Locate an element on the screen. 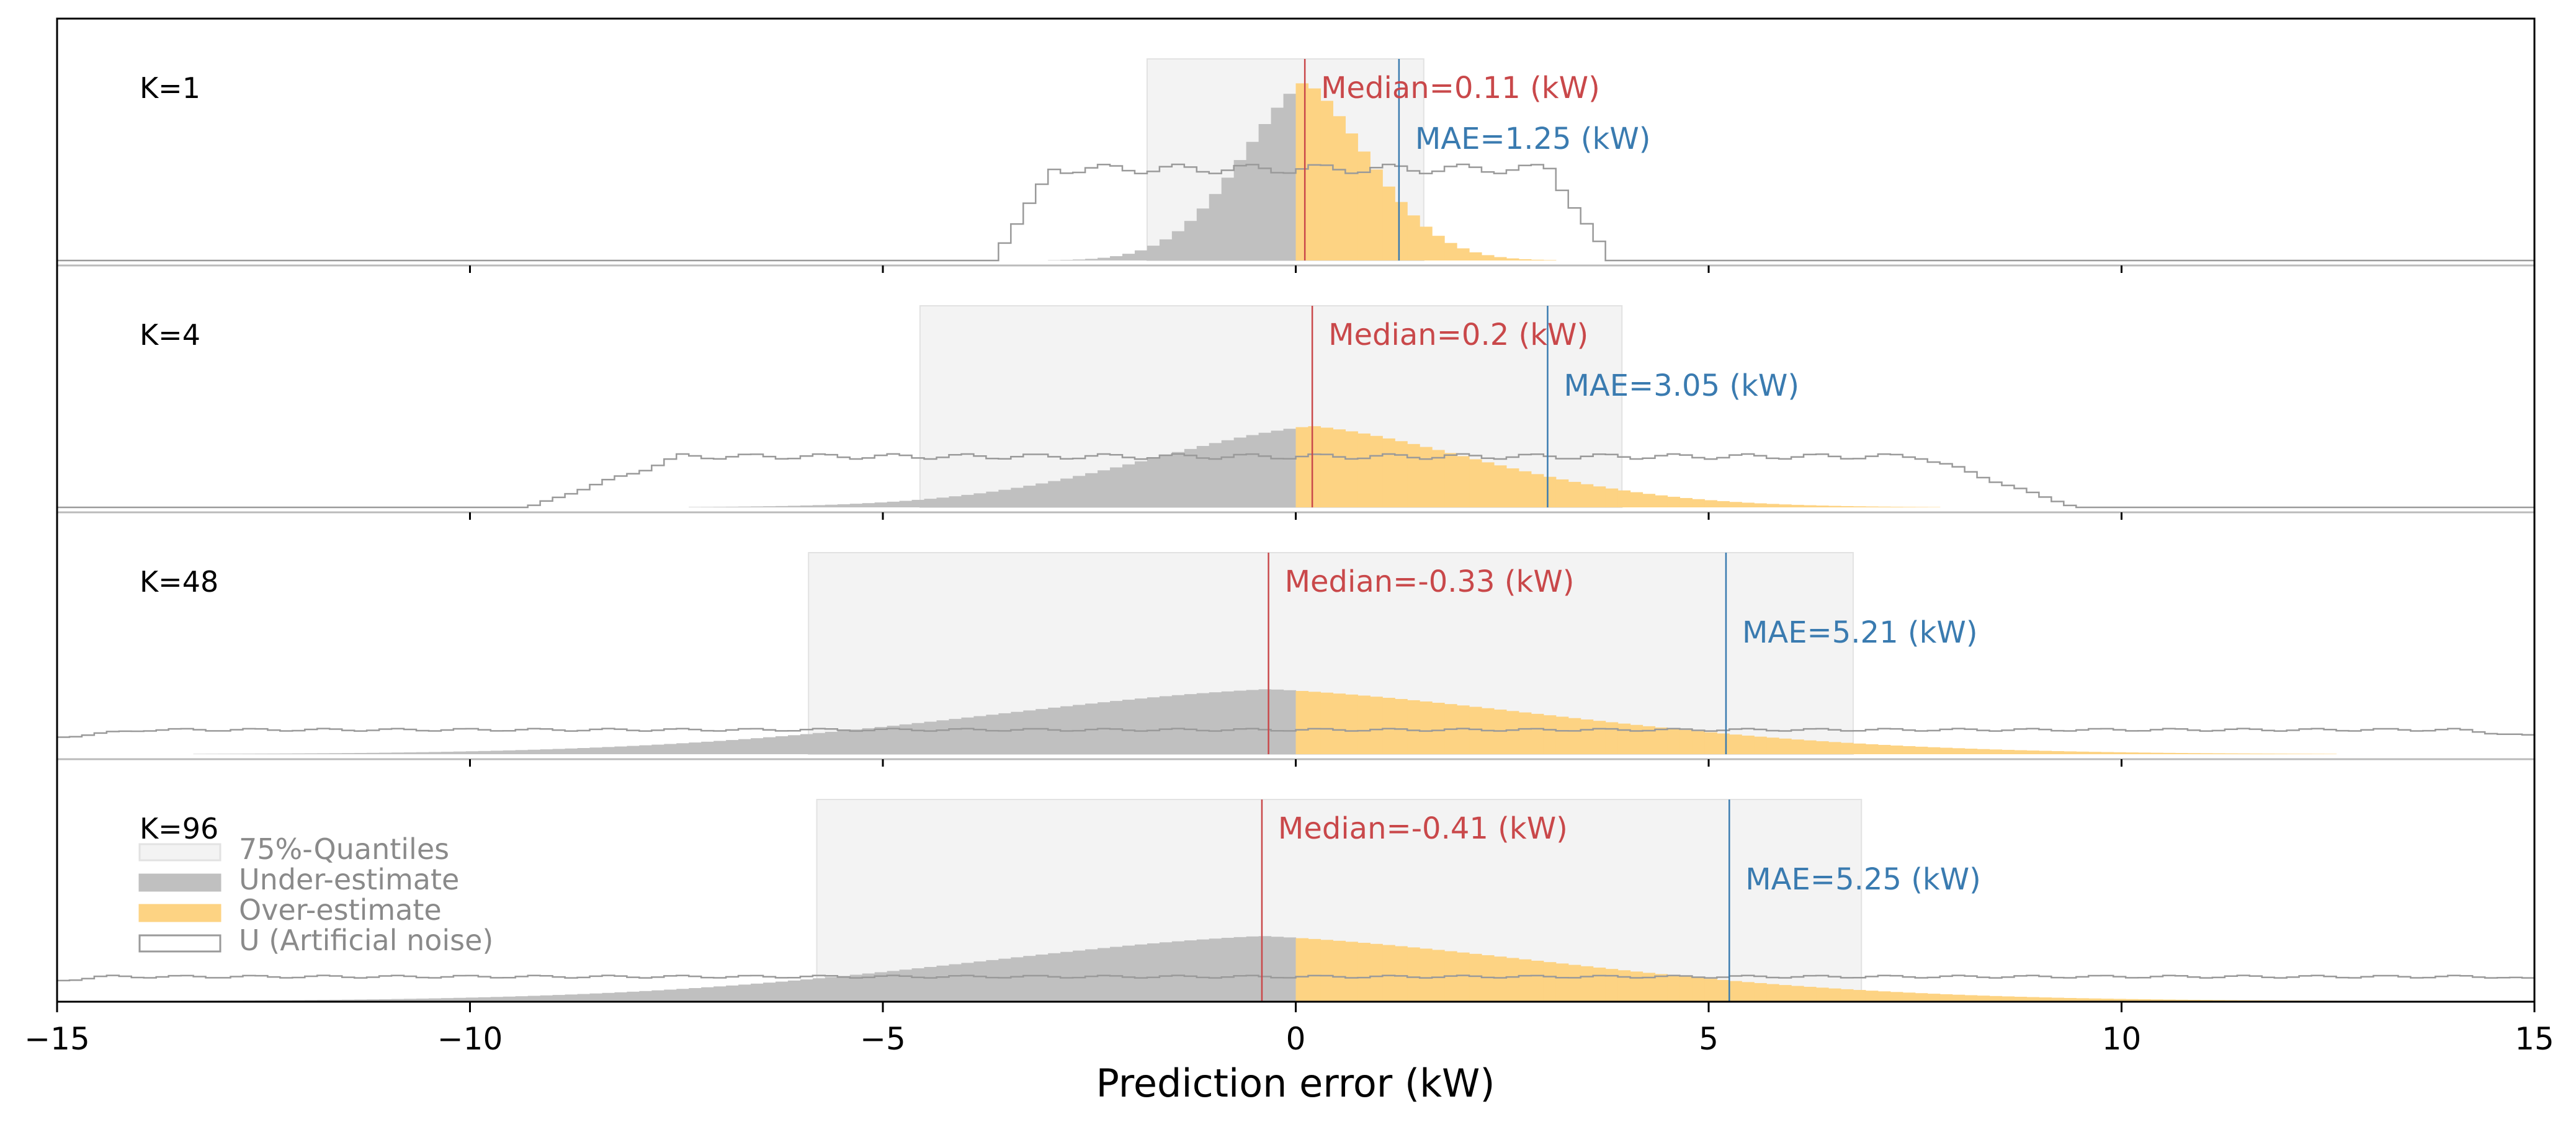 The width and height of the screenshot is (2576, 1127). legend-label: U (Artificial noise) is located at coordinates (366, 940).